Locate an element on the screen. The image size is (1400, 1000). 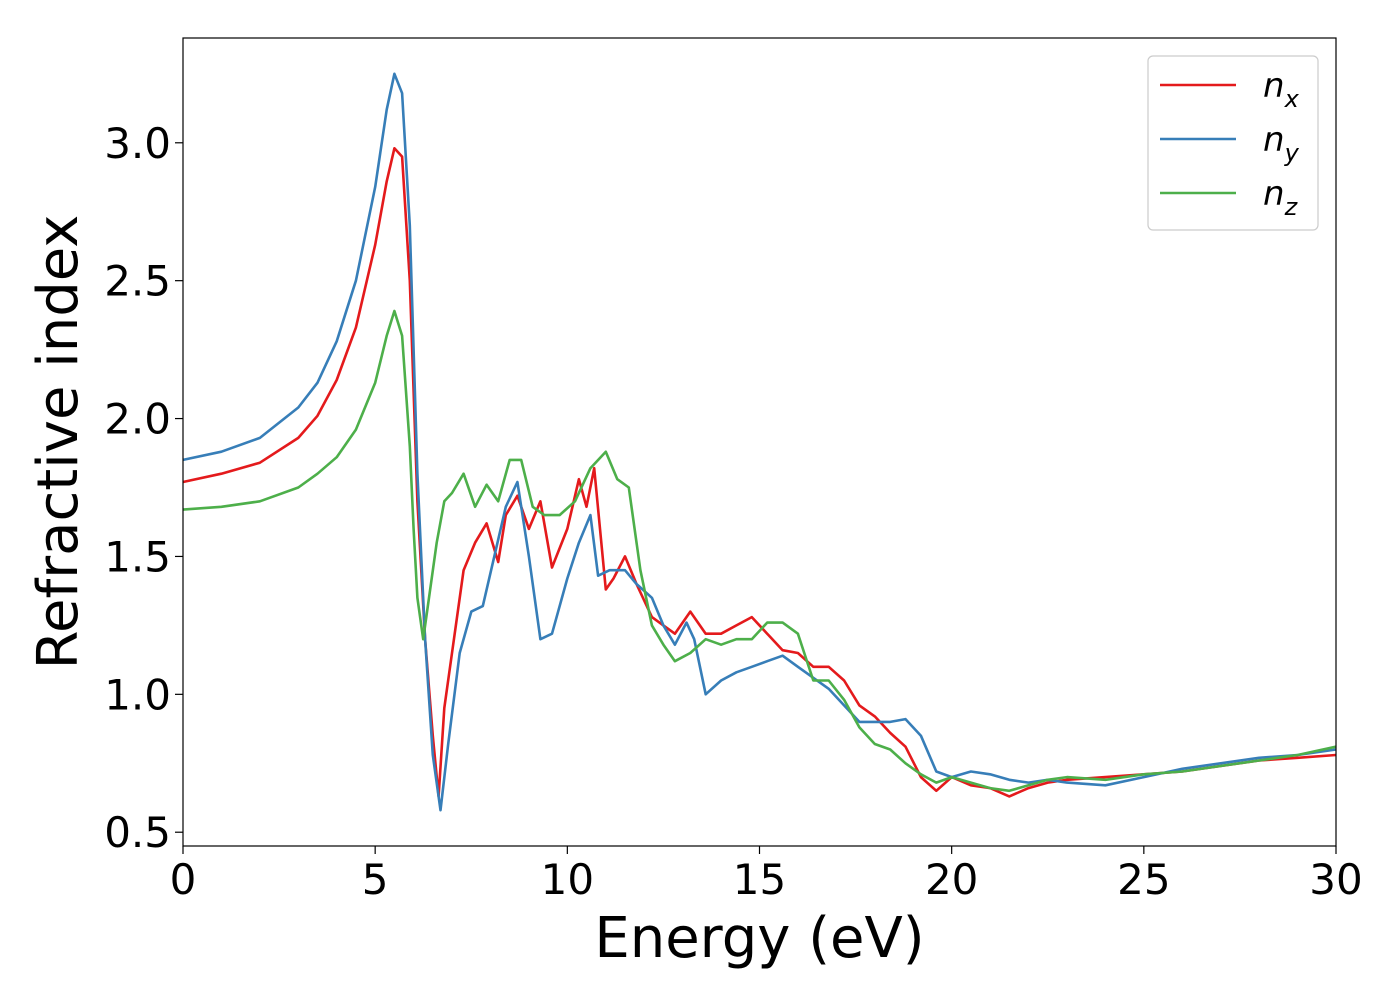
x-tick-label: 10 is located at coordinates (567, 879).